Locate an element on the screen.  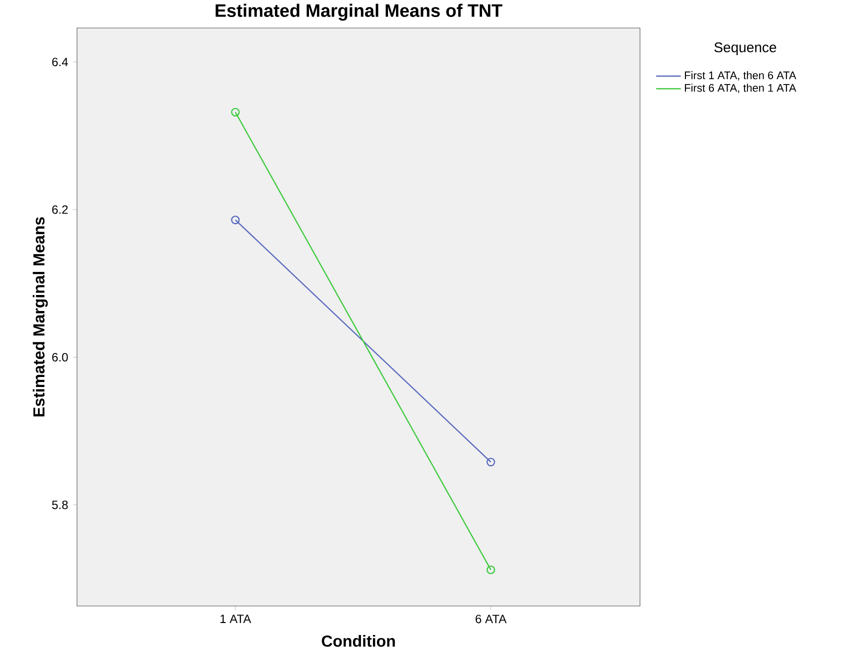
chart-title: Estimated Marginal Means of TNT is located at coordinates (359, 12).